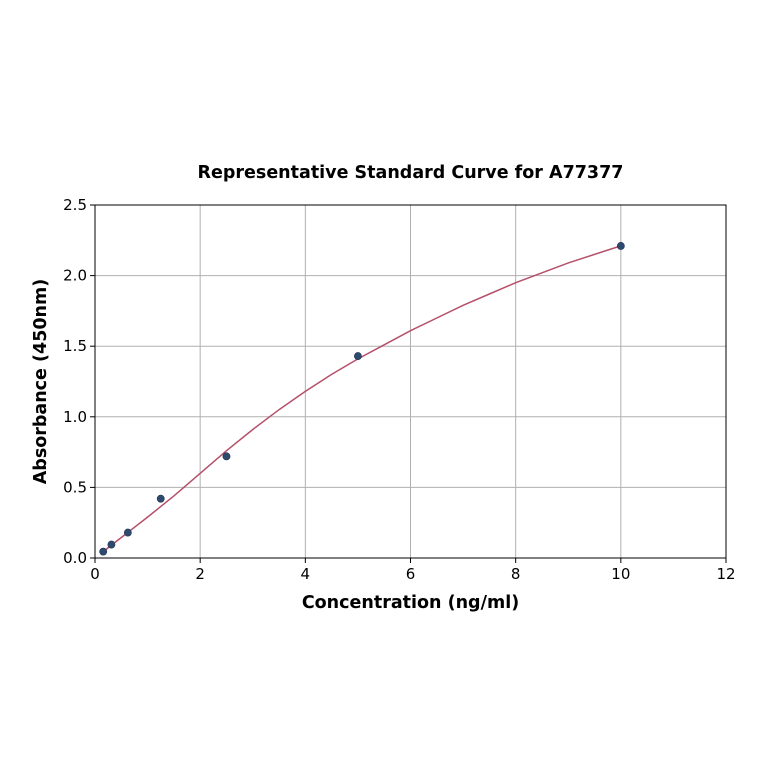 The height and width of the screenshot is (768, 764). What do you see at coordinates (95, 574) in the screenshot?
I see `x-tick-label: 0` at bounding box center [95, 574].